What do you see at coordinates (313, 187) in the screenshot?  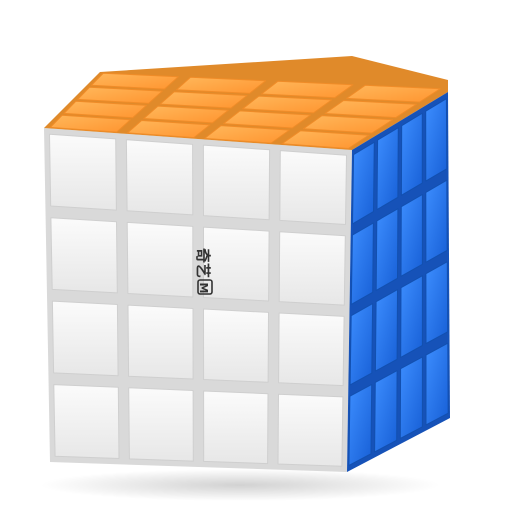 I see `front-sticker-r1-c4` at bounding box center [313, 187].